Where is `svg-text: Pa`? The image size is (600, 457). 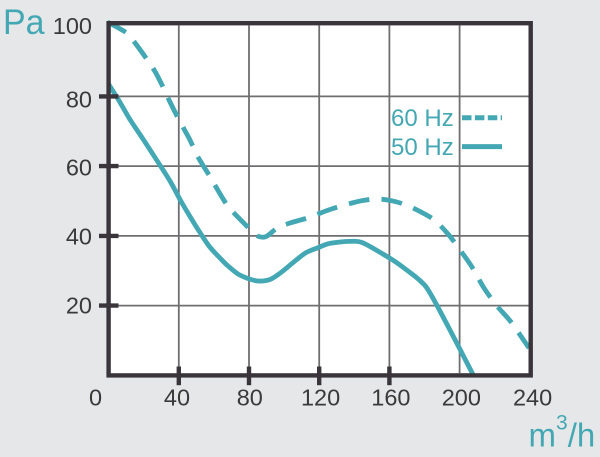 svg-text: Pa is located at coordinates (24, 22).